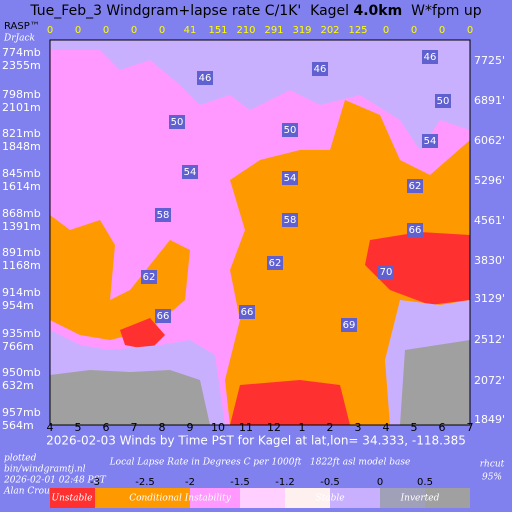 This screenshot has width=512, height=512. What do you see at coordinates (21, 412) in the screenshot?
I see `pressure-label: 957mb` at bounding box center [21, 412].